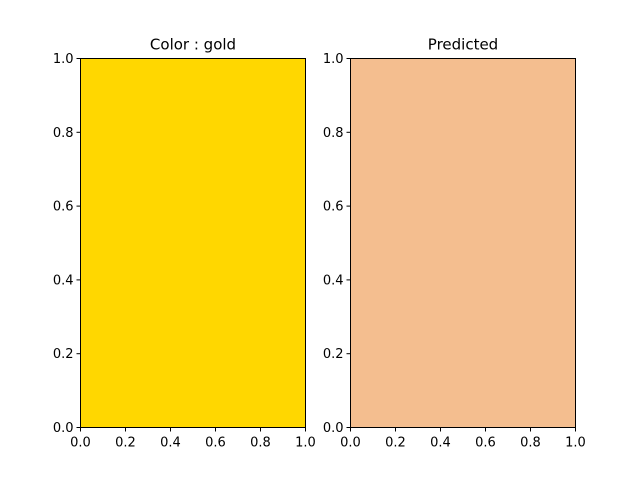 The height and width of the screenshot is (480, 640). I want to click on left-x-tick-label: 0.8, so click(260, 443).